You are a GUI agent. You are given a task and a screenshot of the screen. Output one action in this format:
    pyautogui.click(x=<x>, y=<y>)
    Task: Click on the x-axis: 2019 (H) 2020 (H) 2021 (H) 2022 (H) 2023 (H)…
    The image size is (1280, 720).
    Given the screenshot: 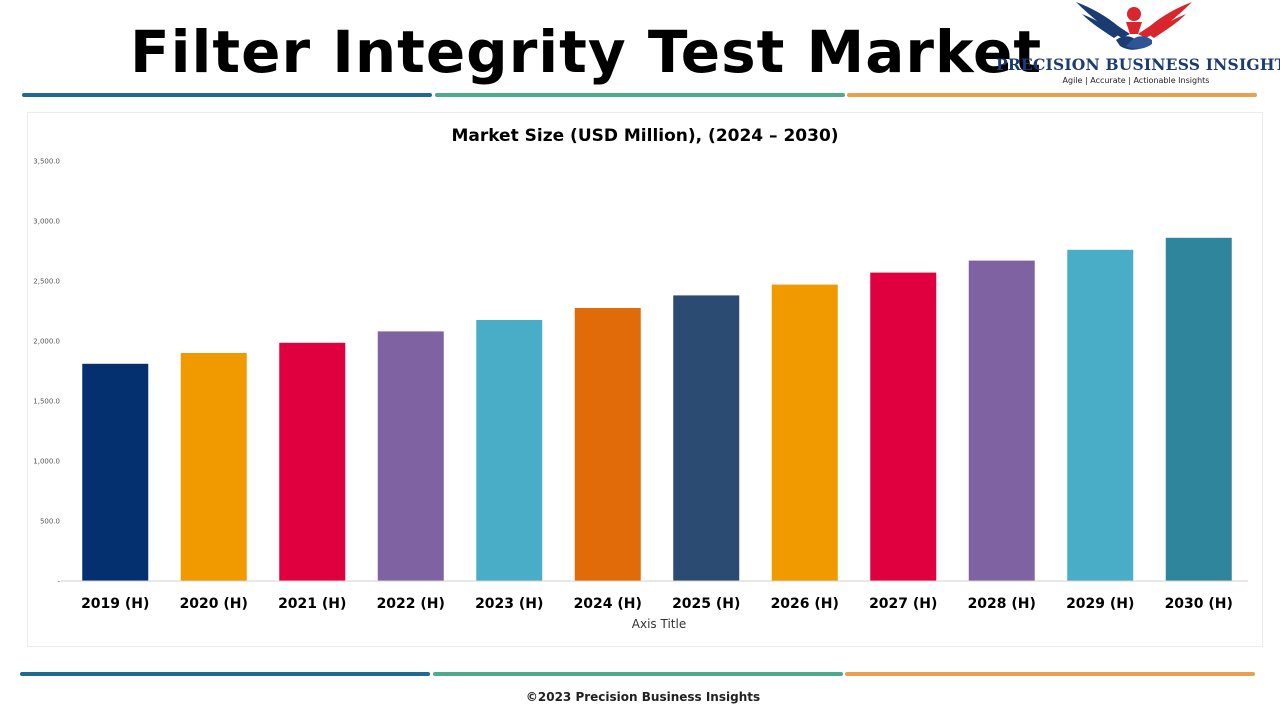 What is the action you would take?
    pyautogui.click(x=657, y=604)
    